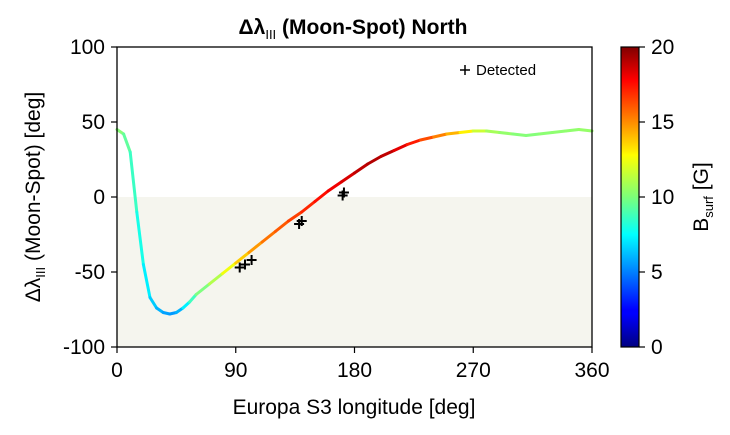  What do you see at coordinates (591, 370) in the screenshot?
I see `x-tick-label: 360` at bounding box center [591, 370].